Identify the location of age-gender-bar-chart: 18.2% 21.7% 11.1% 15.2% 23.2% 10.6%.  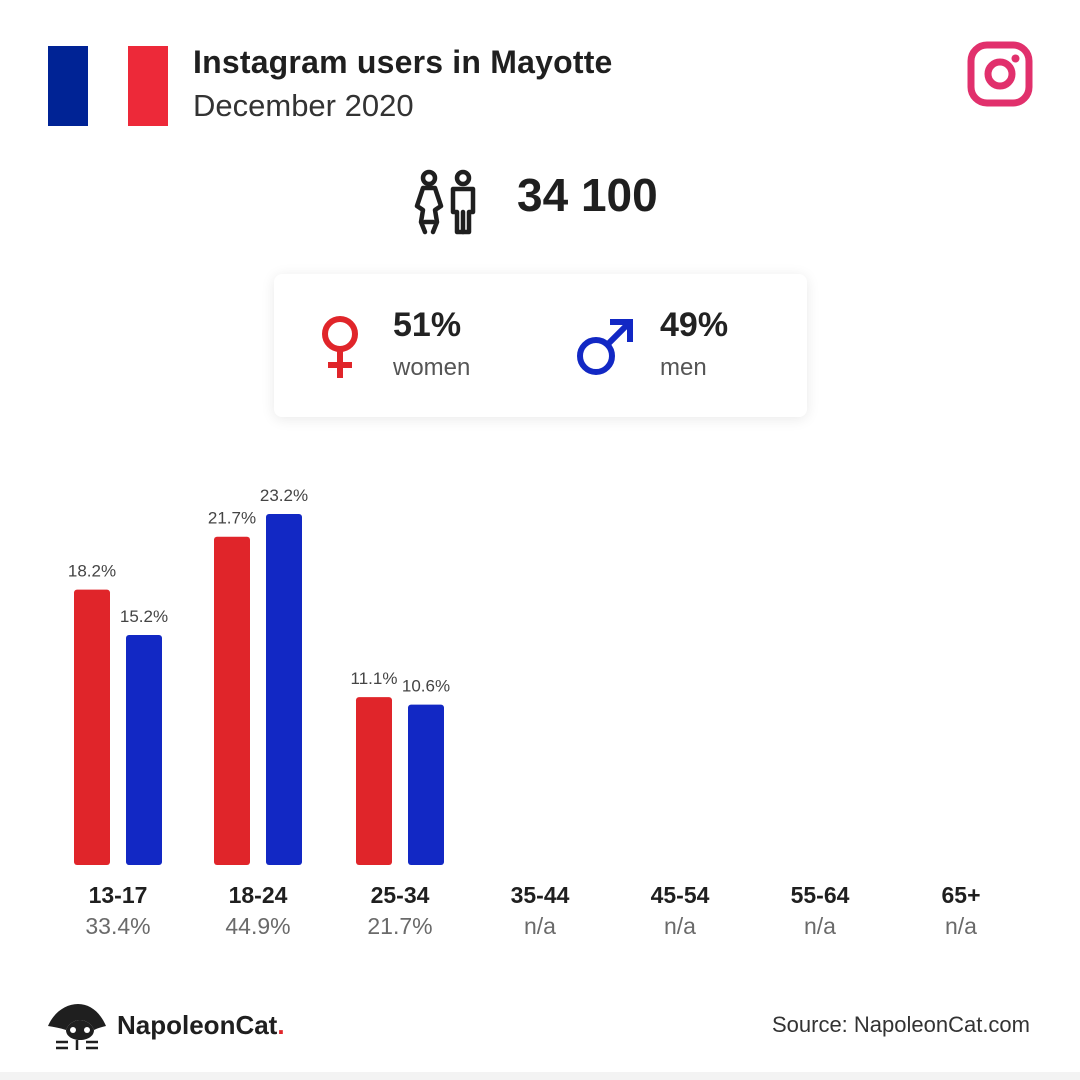
(259, 675).